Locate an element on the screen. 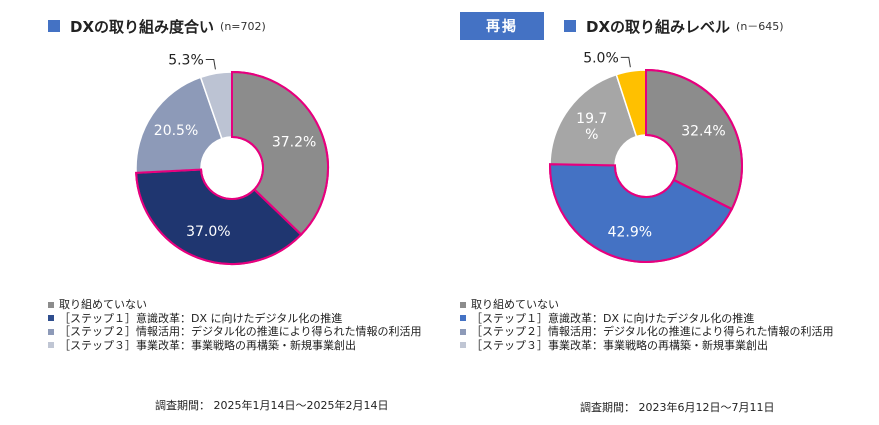 This screenshot has height=425, width=879. slice-label: 37.0% is located at coordinates (208, 232).